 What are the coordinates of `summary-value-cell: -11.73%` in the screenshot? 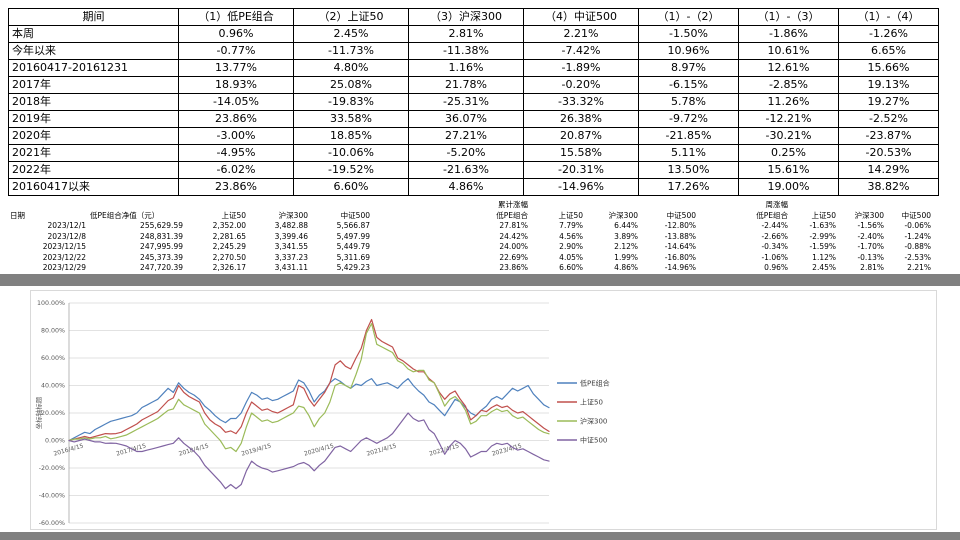 It's located at (351, 51).